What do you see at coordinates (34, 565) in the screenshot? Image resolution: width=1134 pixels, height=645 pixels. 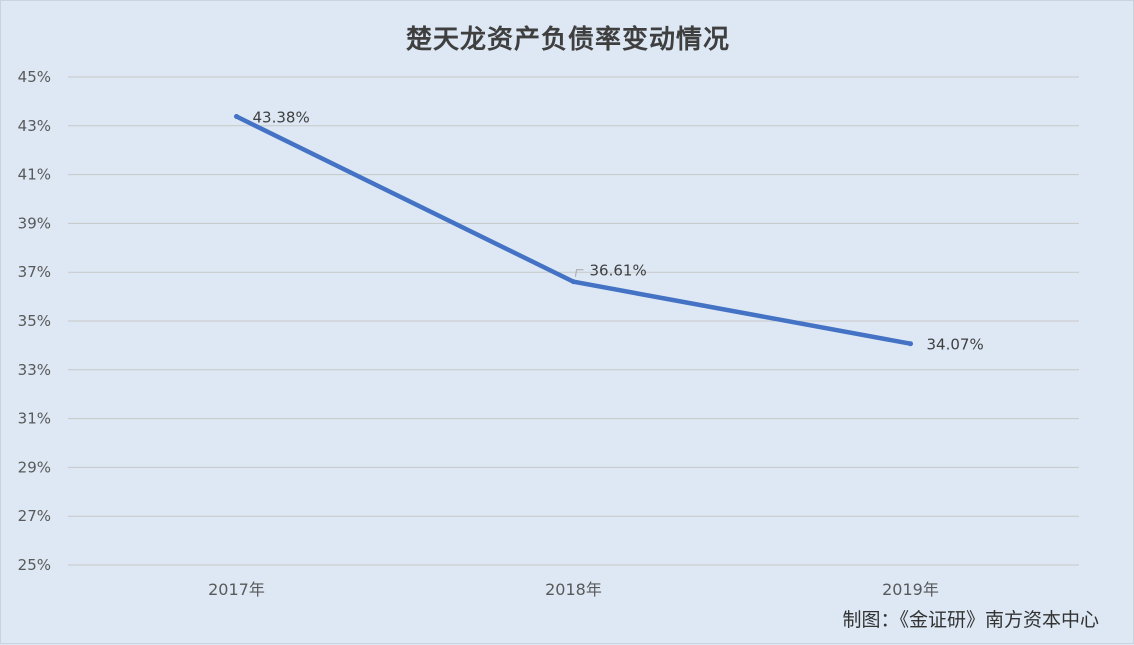 I see `y-tick-label: 25%` at bounding box center [34, 565].